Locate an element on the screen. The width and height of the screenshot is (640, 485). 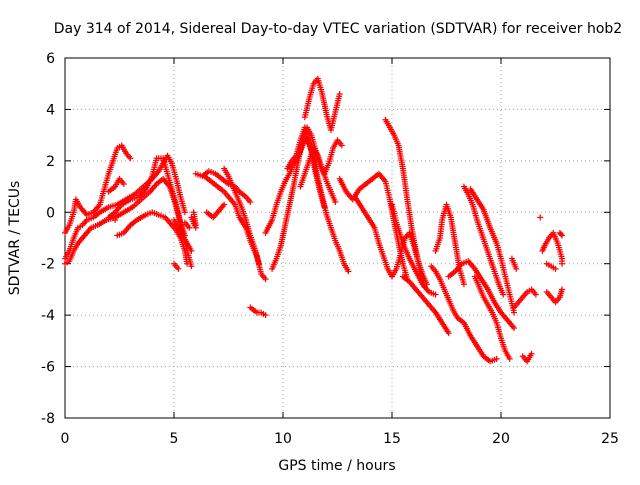
series-arc21 is located at coordinates (318, 199).